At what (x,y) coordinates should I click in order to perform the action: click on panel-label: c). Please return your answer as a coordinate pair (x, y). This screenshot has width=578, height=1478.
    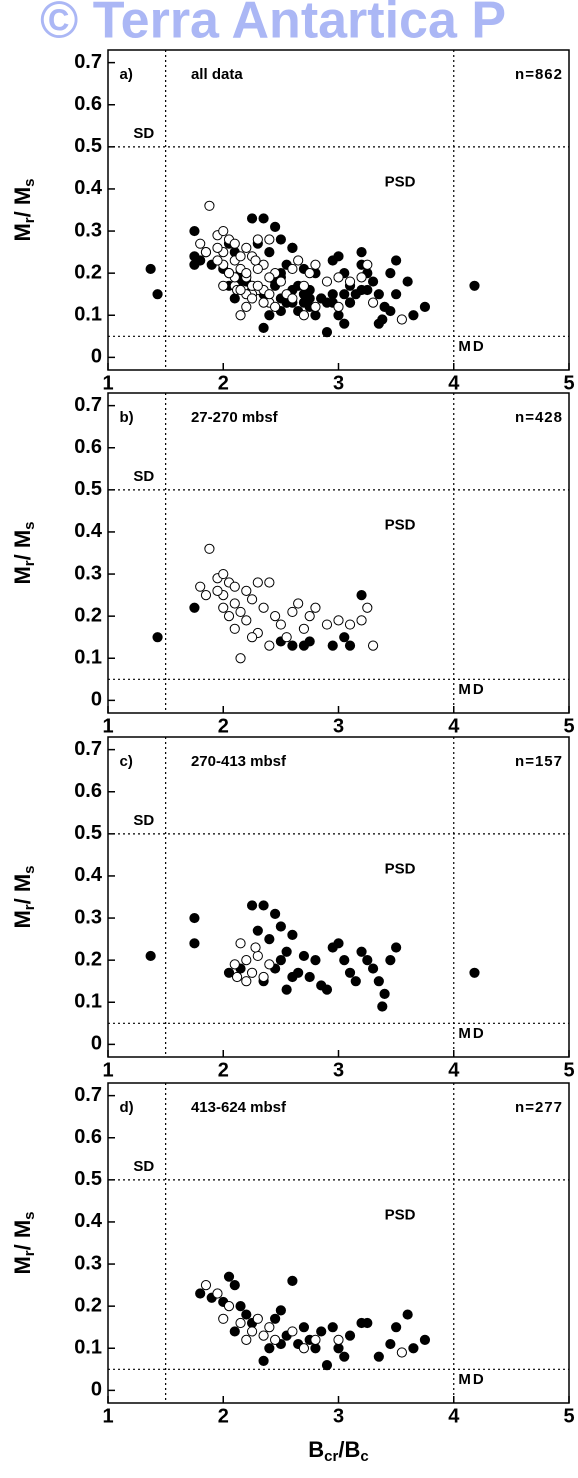
    Looking at the image, I should click on (126, 761).